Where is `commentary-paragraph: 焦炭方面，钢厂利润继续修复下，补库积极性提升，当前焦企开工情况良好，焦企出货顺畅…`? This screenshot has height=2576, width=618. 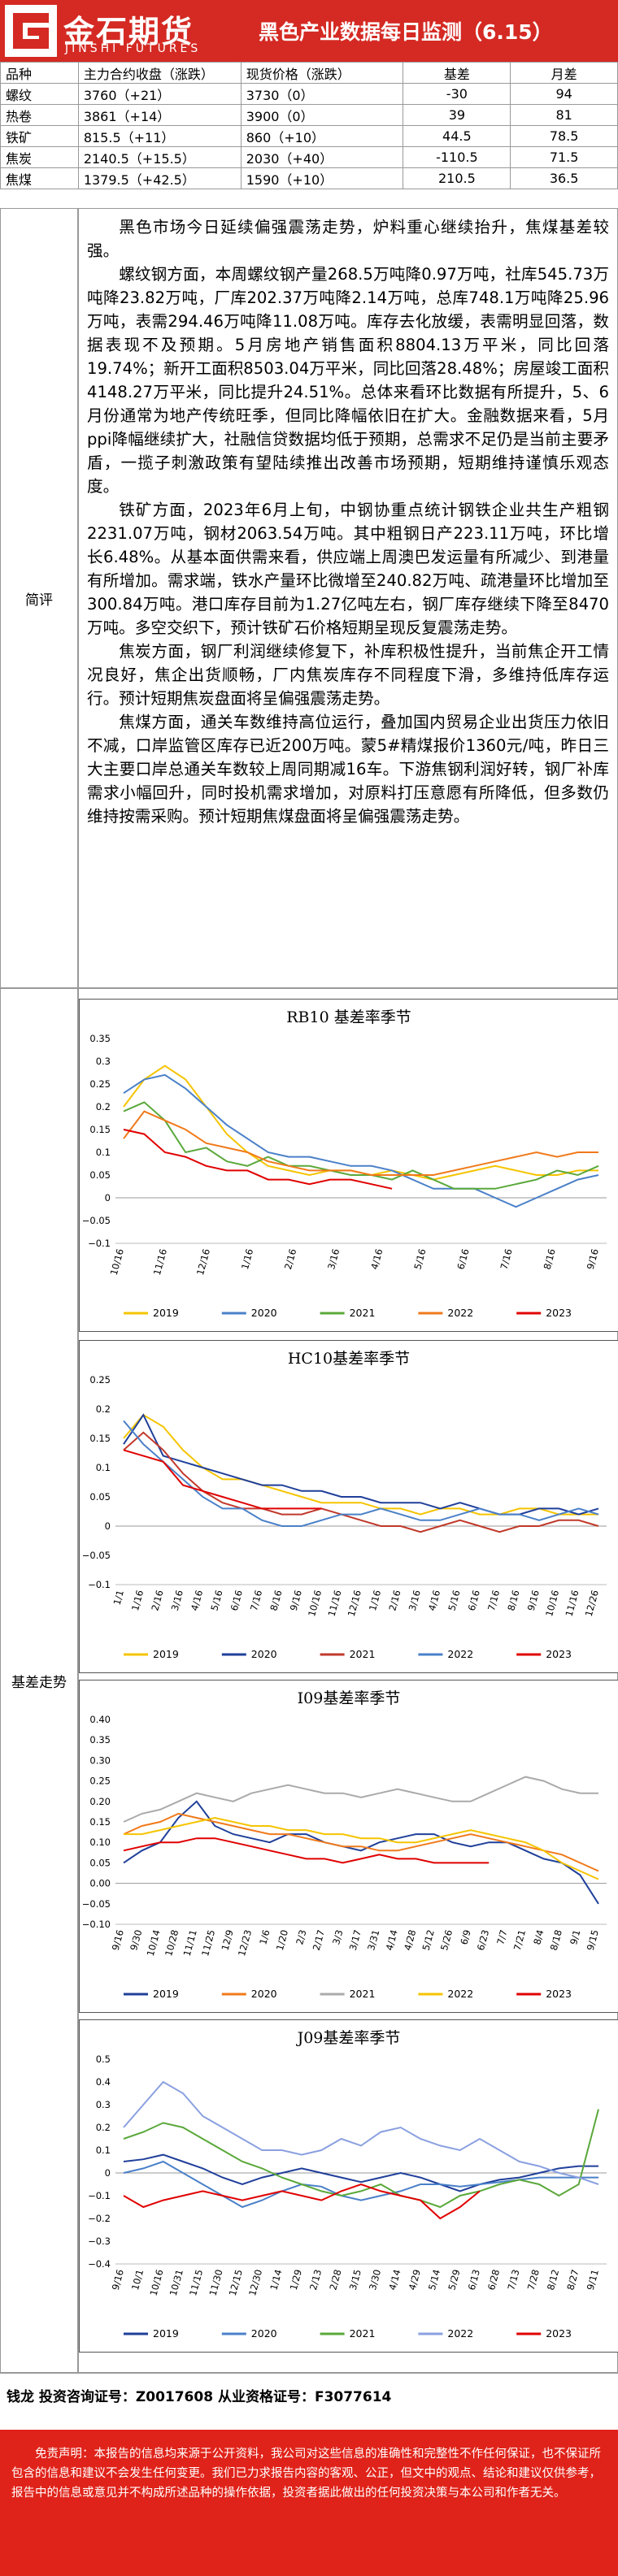
commentary-paragraph: 焦炭方面，钢厂利润继续修复下，补库积极性提升，当前焦企开工情况良好，焦企出货顺畅… is located at coordinates (348, 675).